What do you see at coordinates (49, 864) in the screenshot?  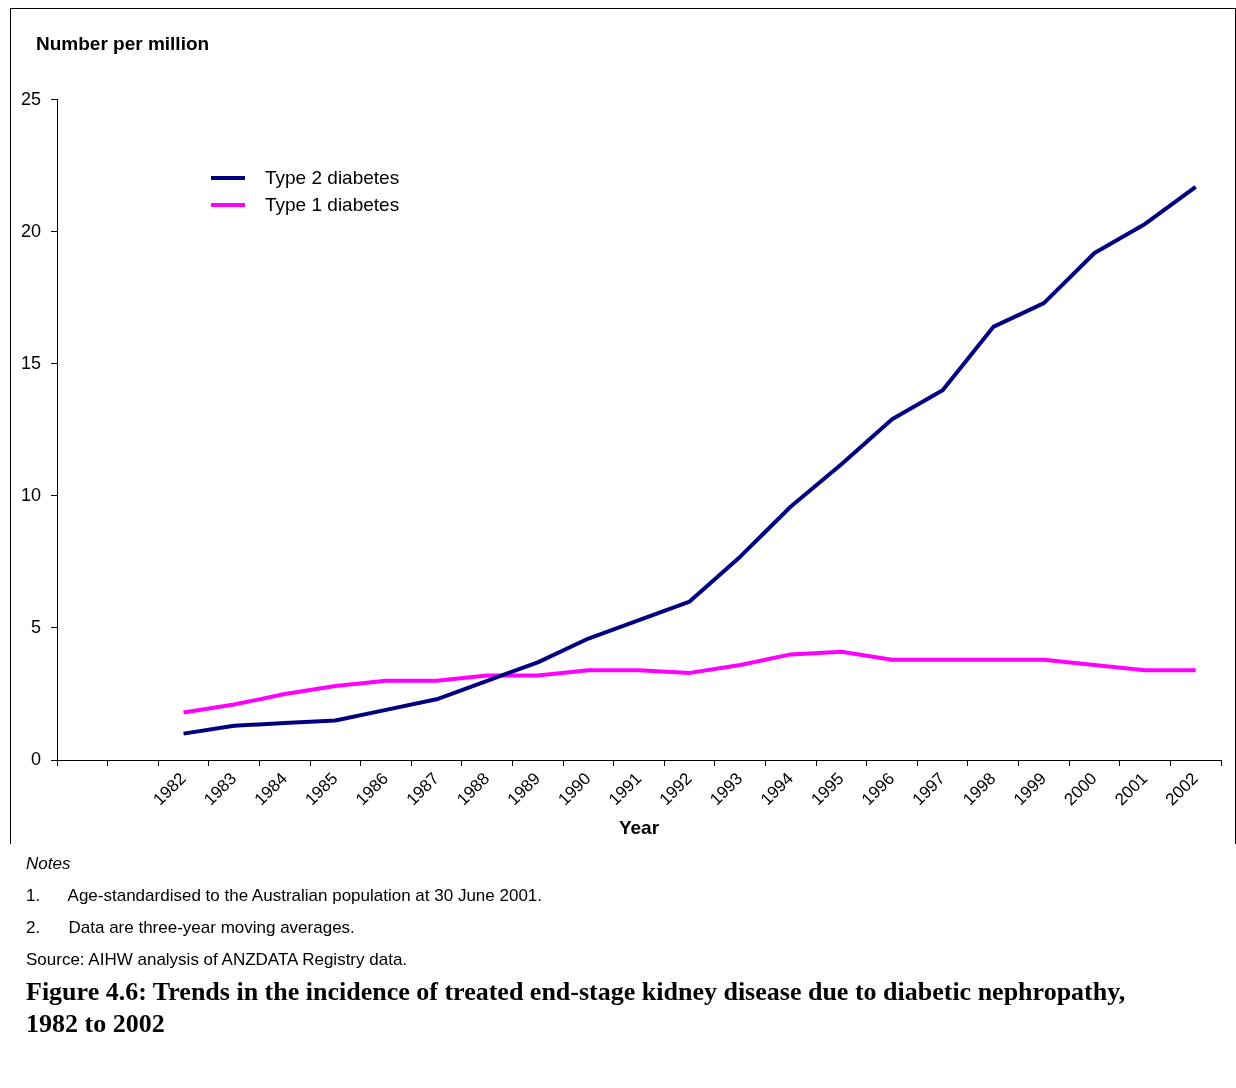 I see `text: Notes` at bounding box center [49, 864].